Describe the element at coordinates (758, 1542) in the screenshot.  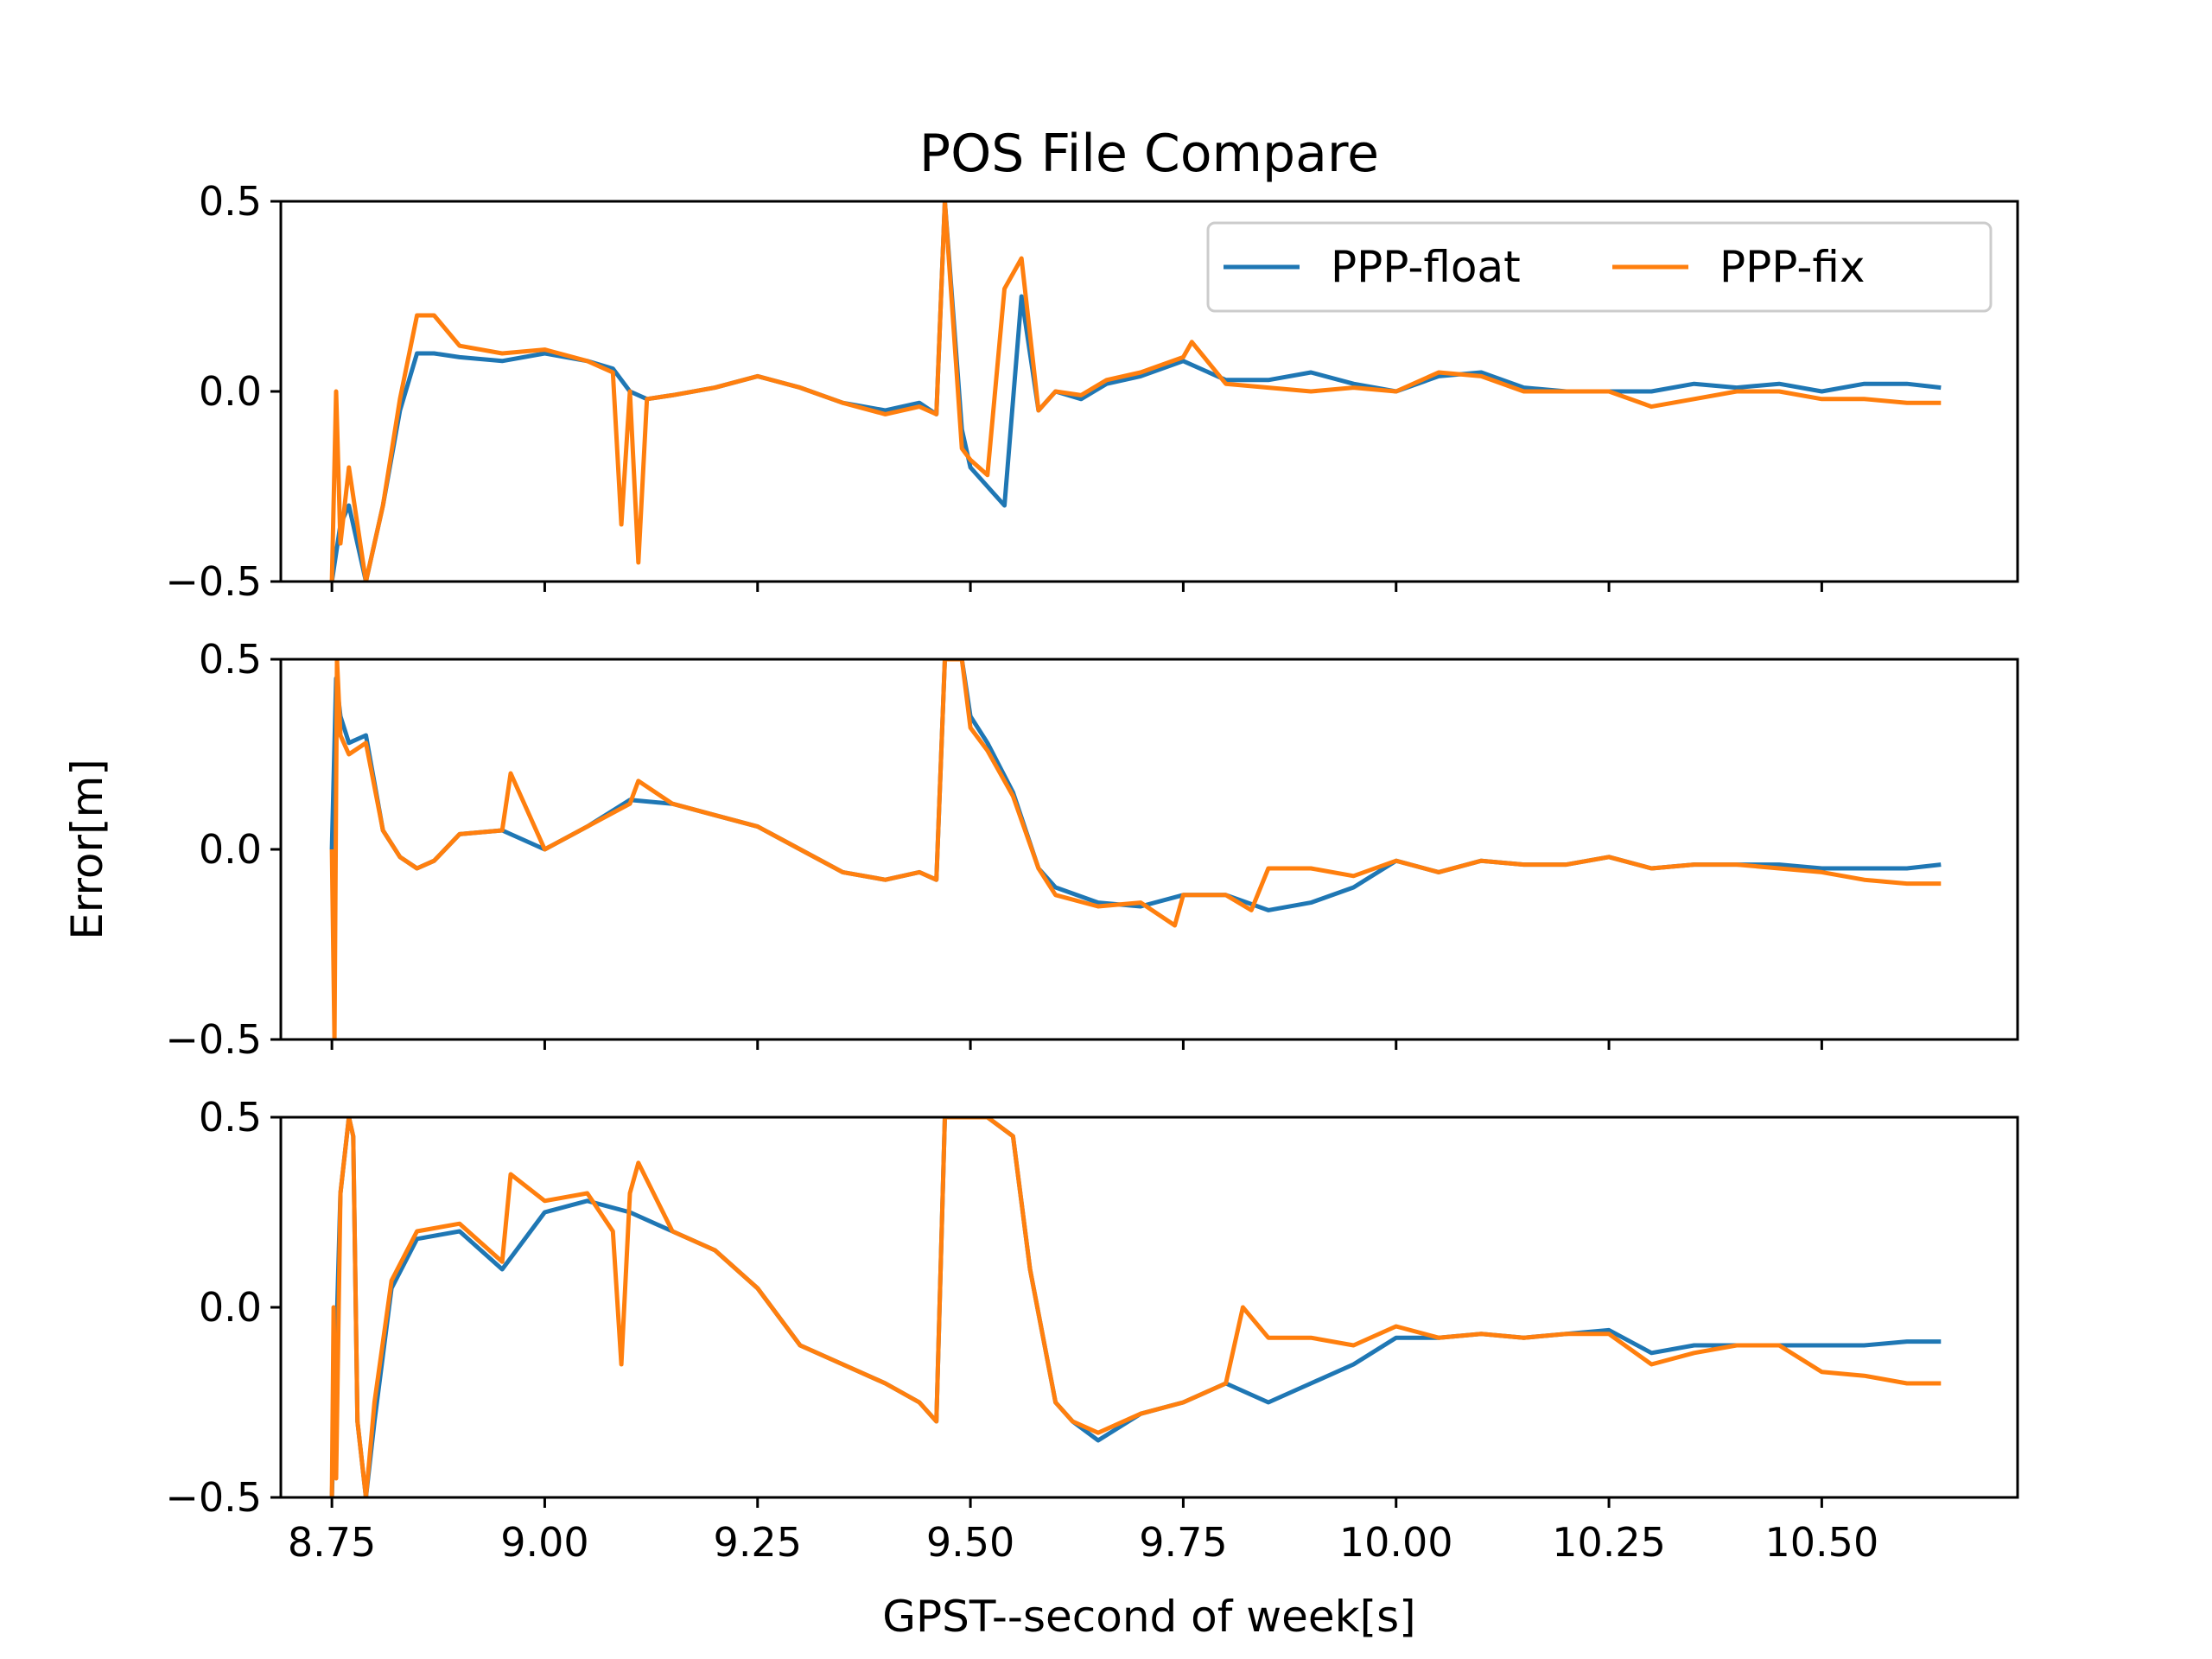
I see `x-tick-label: 9.25` at that location.